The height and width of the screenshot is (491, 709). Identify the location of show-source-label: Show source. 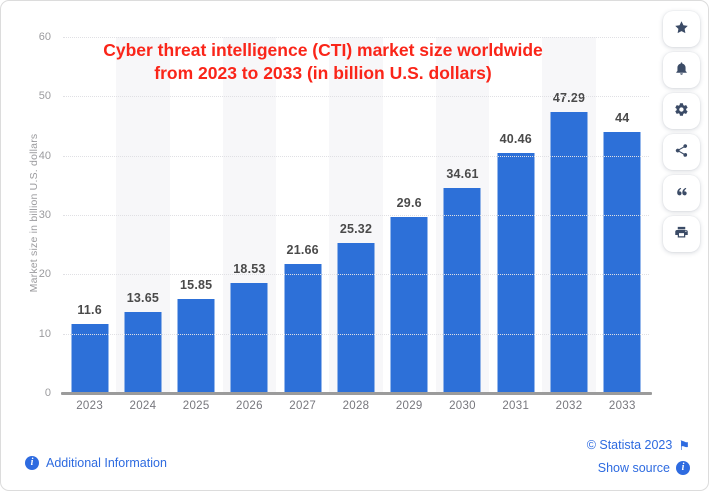
(633, 468).